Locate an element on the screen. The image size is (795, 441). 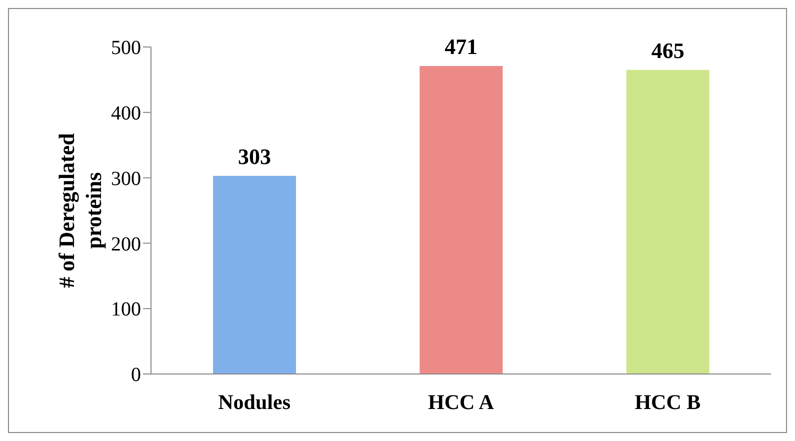
data-label: 303 is located at coordinates (254, 156).